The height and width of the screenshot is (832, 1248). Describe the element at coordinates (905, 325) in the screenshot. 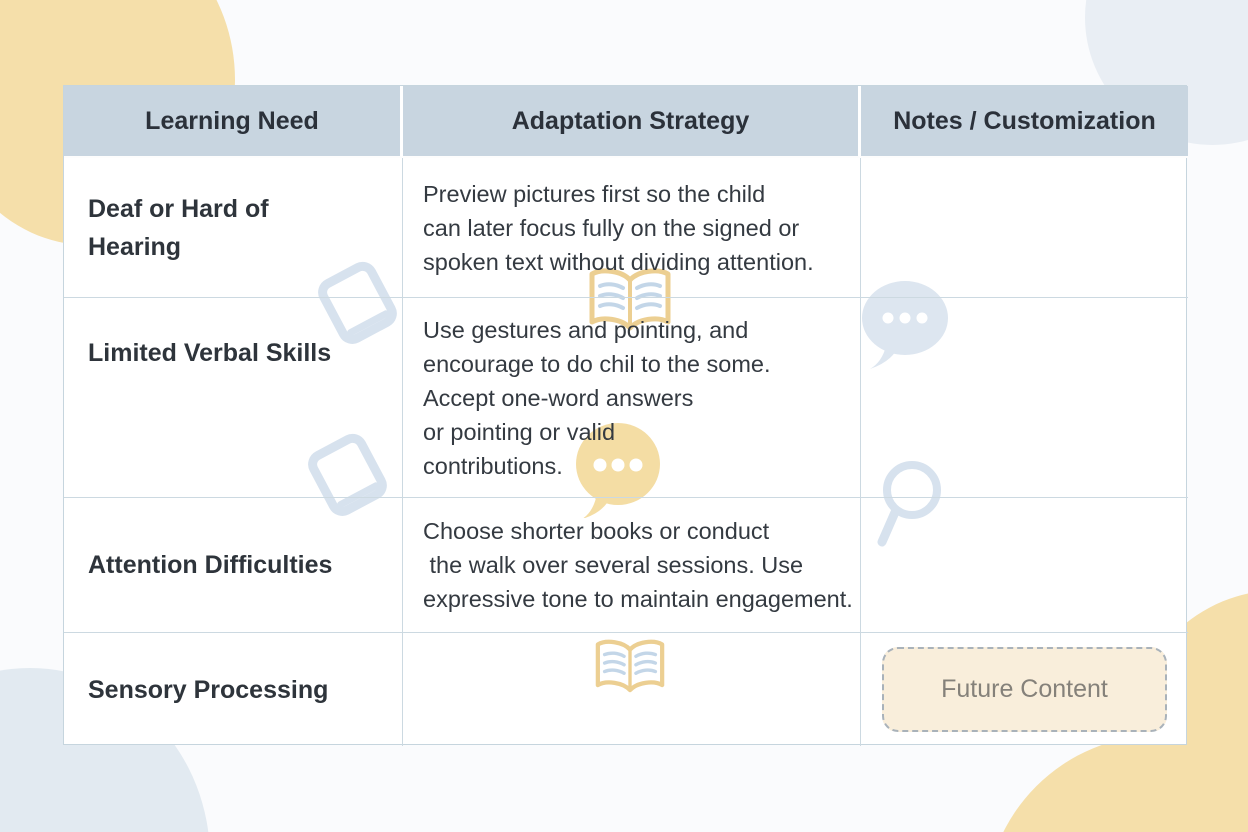

I see `chat-bubble-icon` at that location.